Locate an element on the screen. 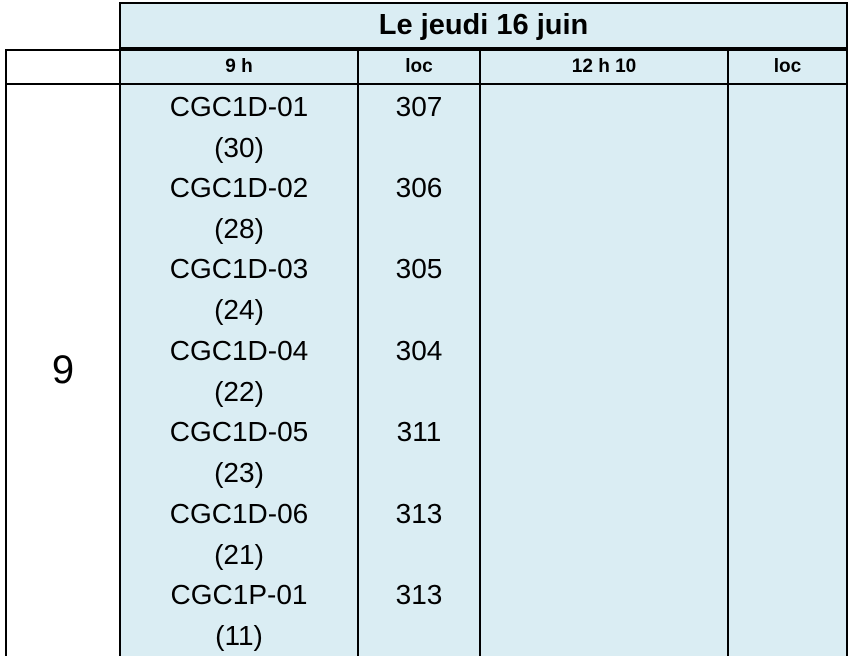 This screenshot has height=656, width=851. room-number: 306 is located at coordinates (419, 187).